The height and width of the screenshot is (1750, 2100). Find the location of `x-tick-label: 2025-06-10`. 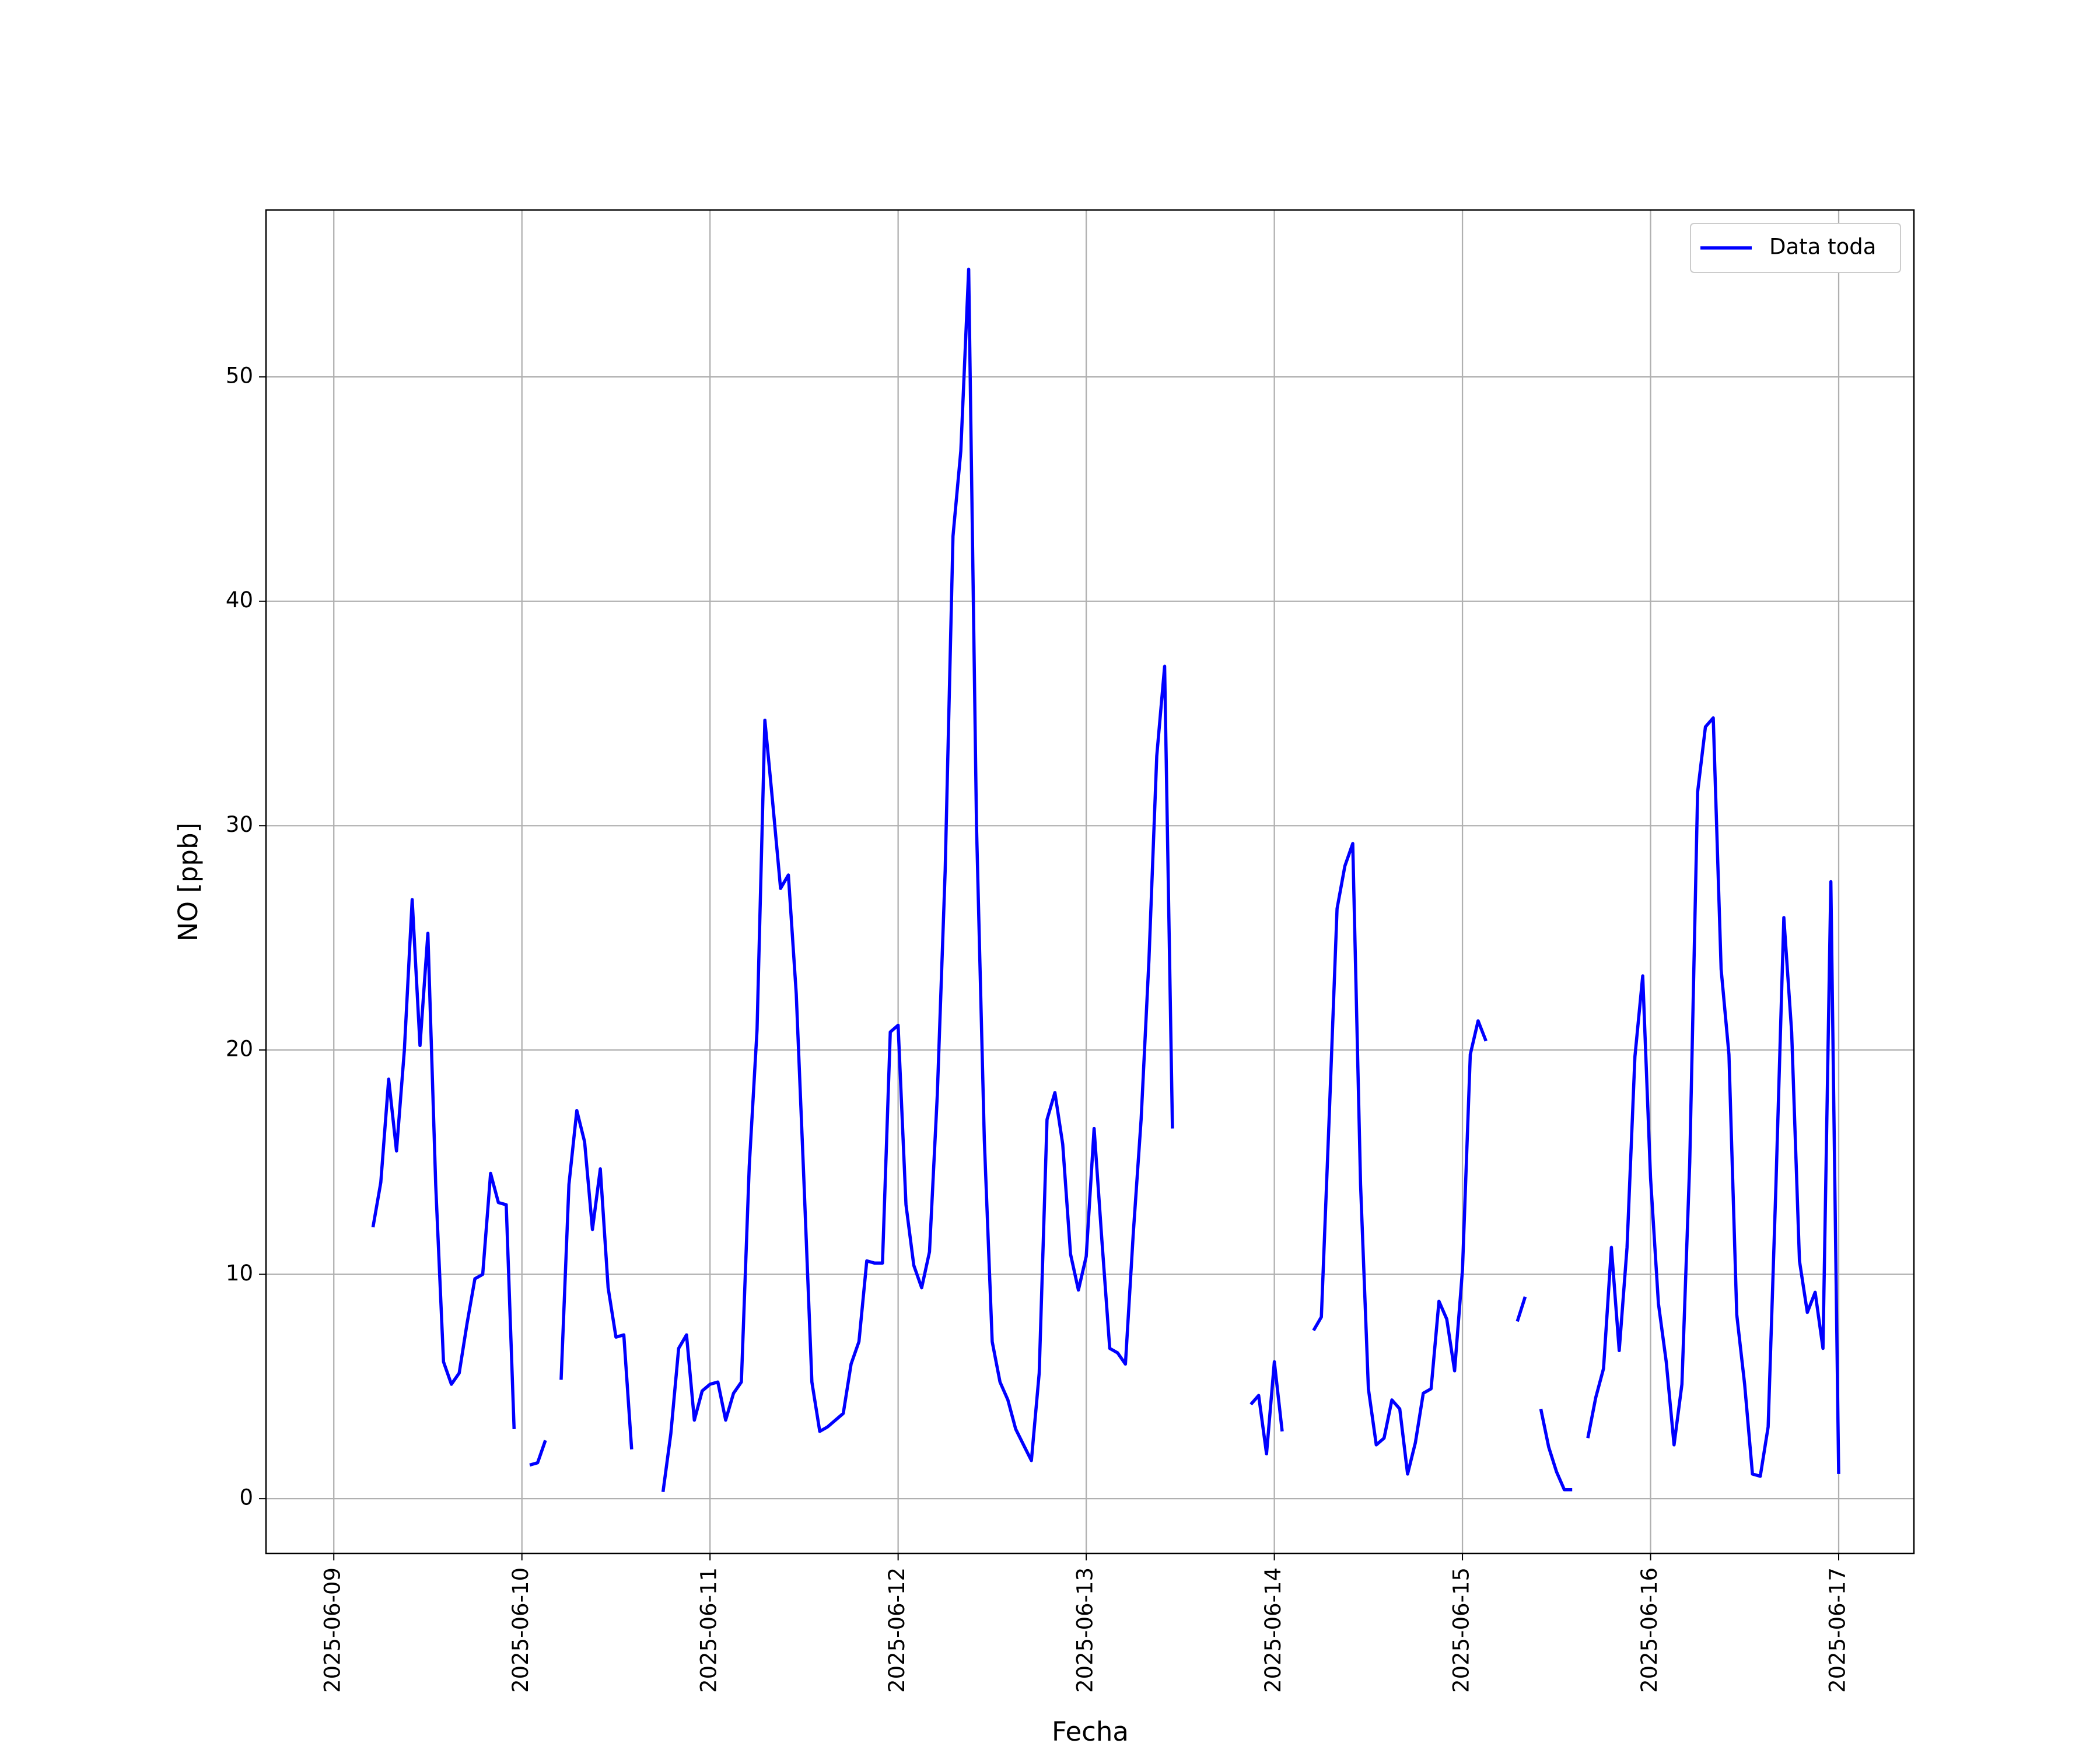

x-tick-label: 2025-06-10 is located at coordinates (520, 1630).